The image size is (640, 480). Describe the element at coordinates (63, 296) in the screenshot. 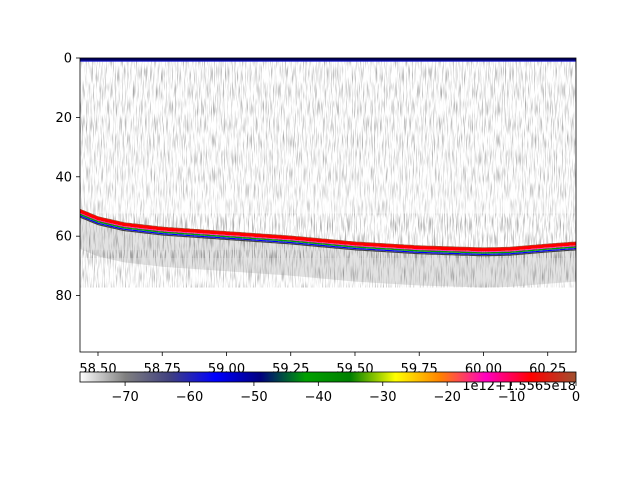

I see `y-tick-label: 80` at that location.